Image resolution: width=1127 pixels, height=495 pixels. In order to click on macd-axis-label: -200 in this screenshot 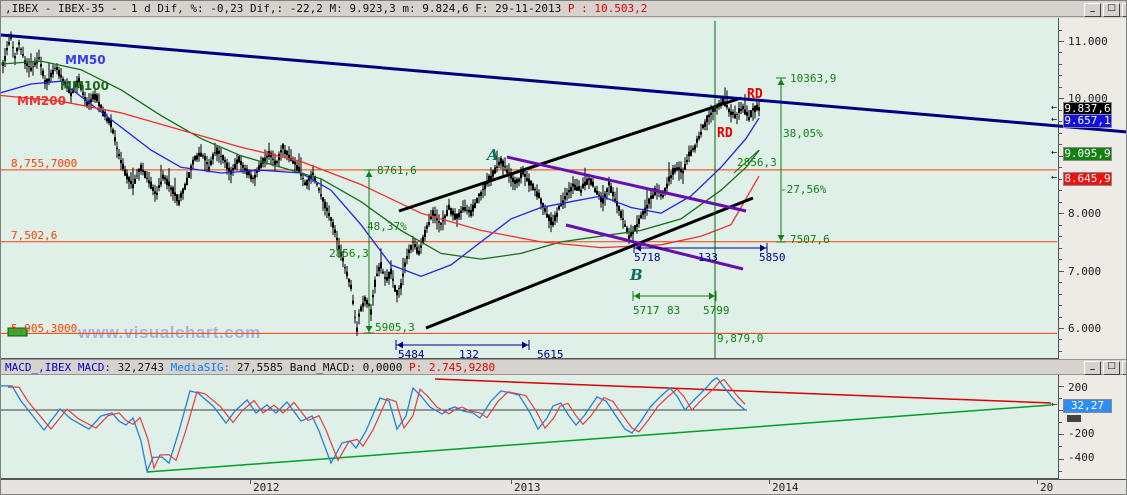, I will do `click(1081, 433)`.